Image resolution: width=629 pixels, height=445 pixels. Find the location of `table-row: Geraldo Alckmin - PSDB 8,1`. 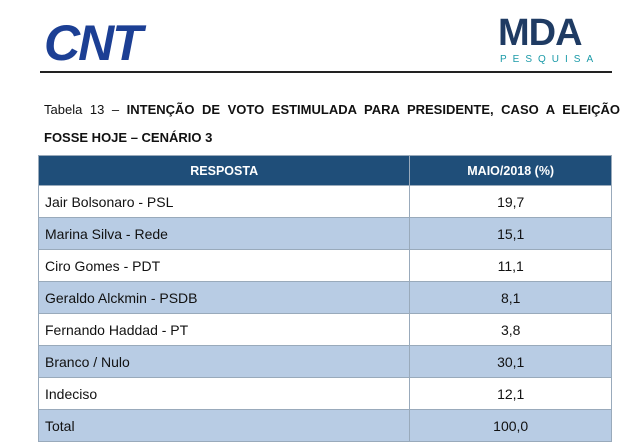

table-row: Geraldo Alckmin - PSDB 8,1 is located at coordinates (324, 297).